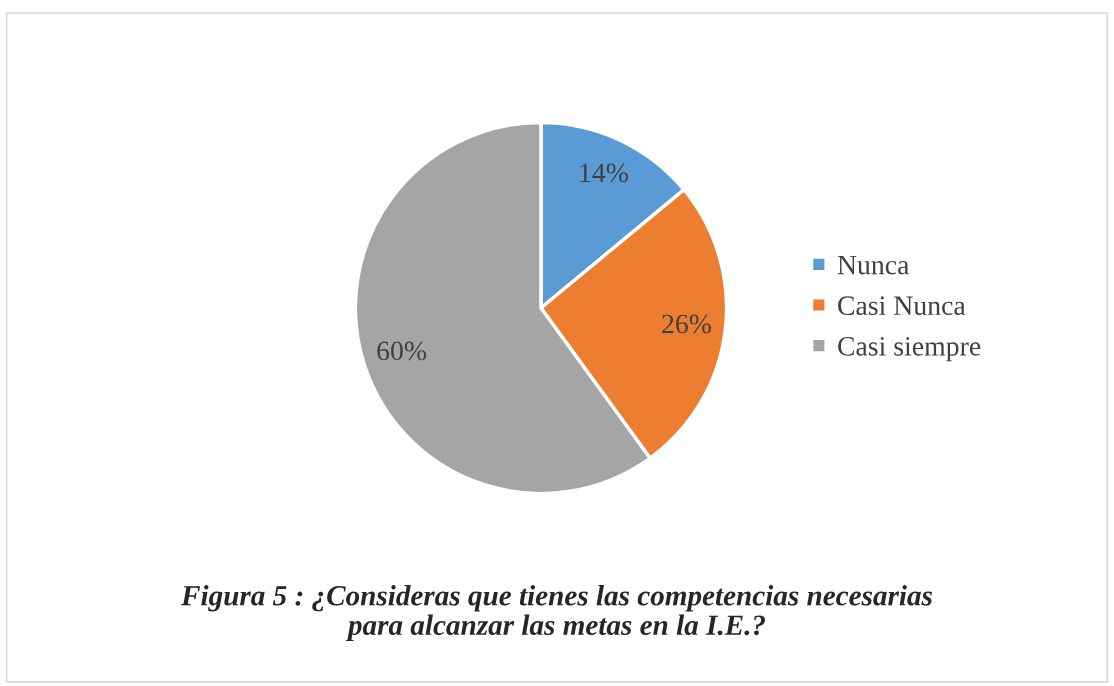 This screenshot has height=686, width=1114. Describe the element at coordinates (402, 351) in the screenshot. I see `data-label: 60%` at that location.